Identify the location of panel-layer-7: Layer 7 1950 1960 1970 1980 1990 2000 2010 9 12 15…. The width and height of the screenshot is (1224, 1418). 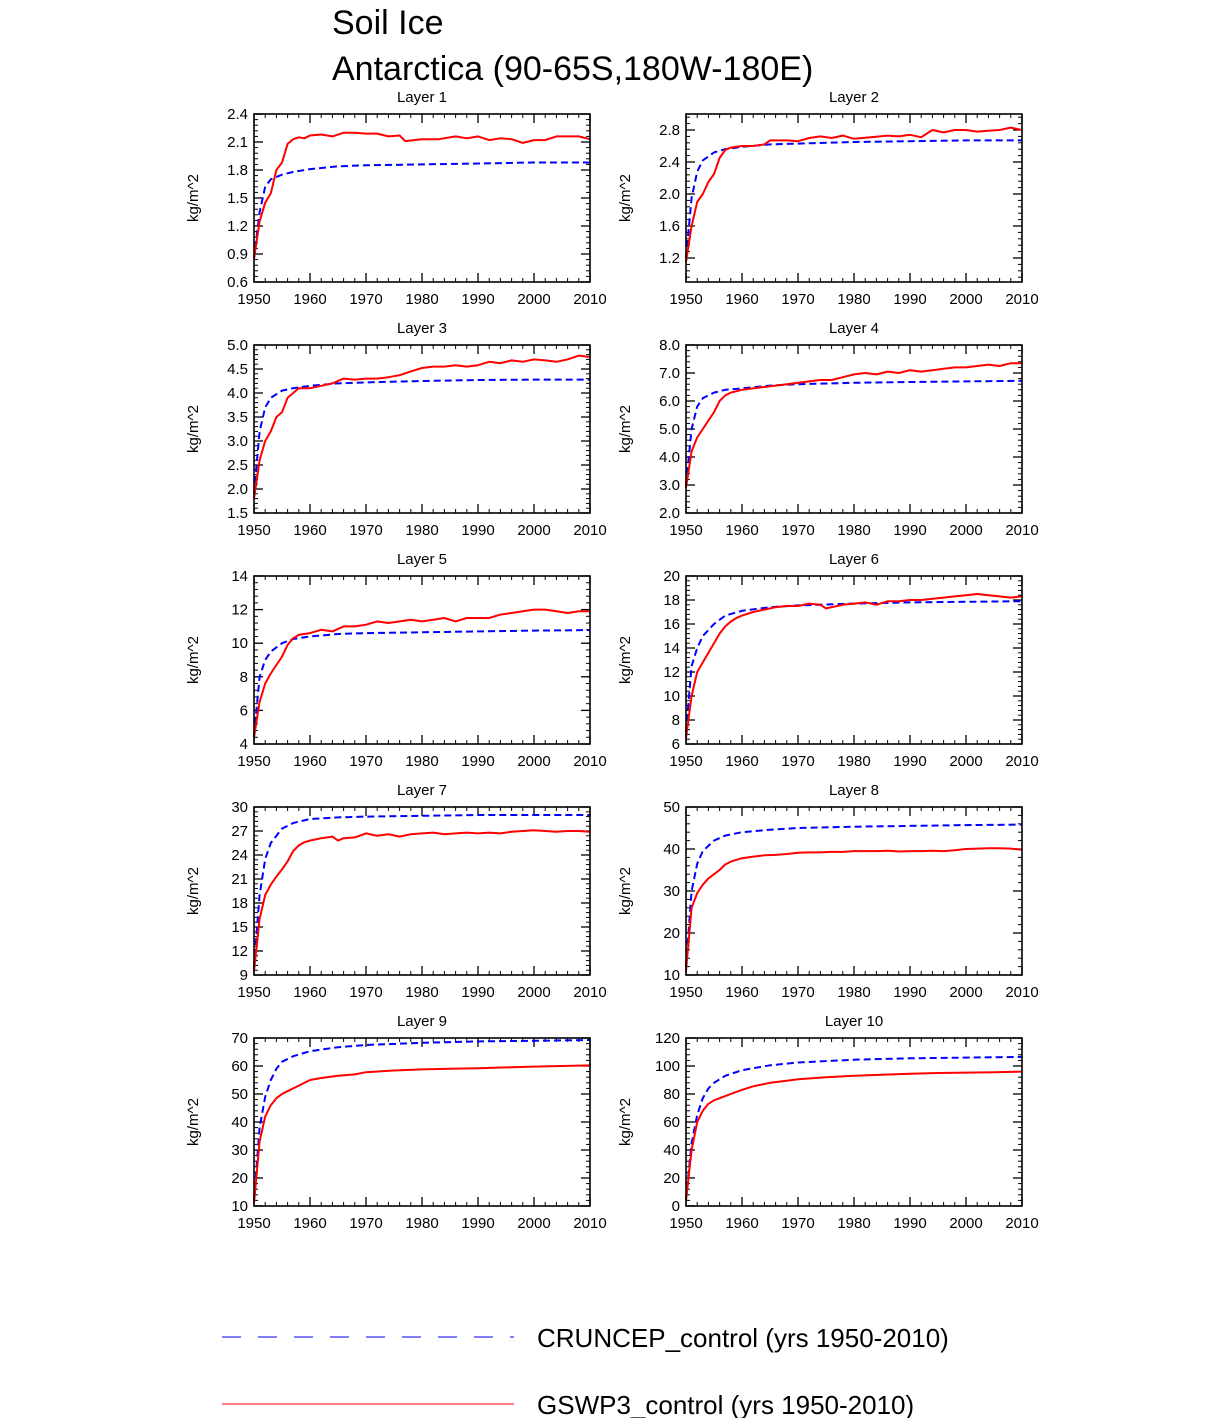
(396, 891).